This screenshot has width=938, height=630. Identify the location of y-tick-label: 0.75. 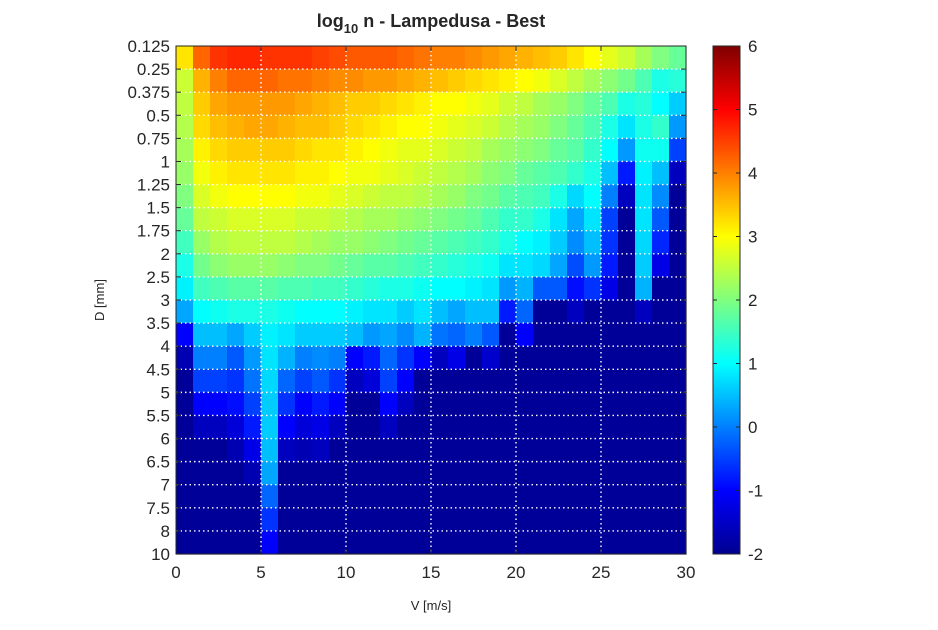
(153, 138).